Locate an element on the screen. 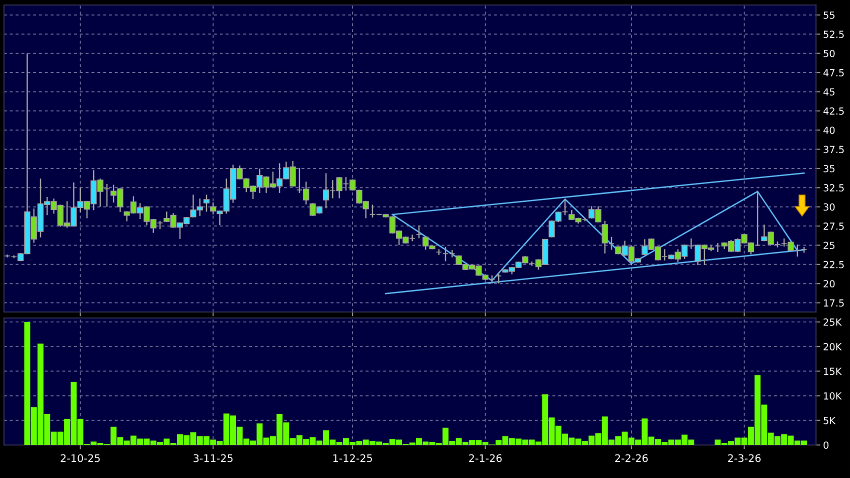 This screenshot has height=478, width=850. y-tick-label: 27.5 is located at coordinates (834, 226).